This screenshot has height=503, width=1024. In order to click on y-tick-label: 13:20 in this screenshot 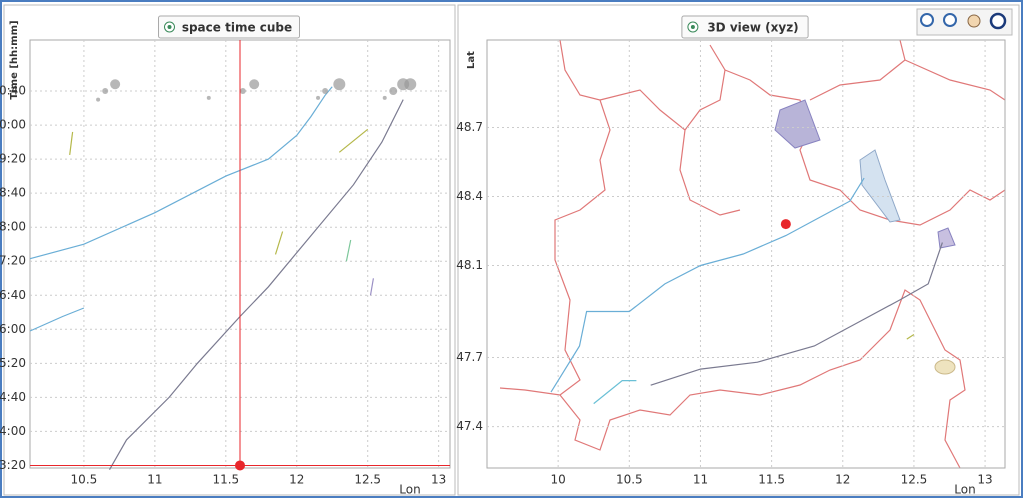, I will do `click(13, 465)`.